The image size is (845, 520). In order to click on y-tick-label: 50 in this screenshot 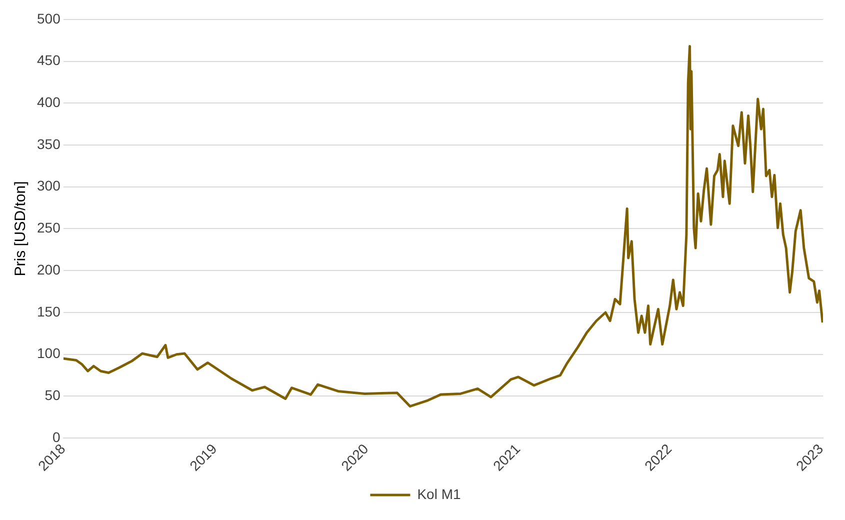, I will do `click(52, 395)`.